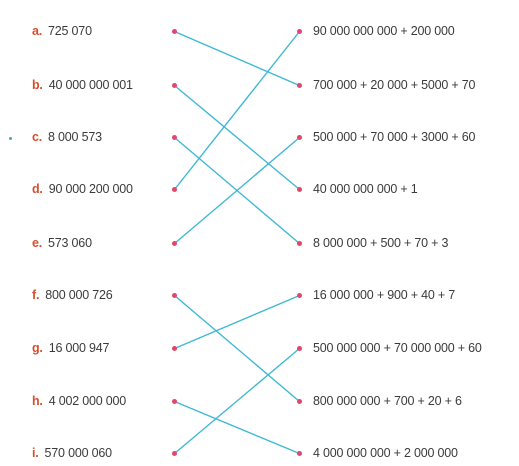  I want to click on left-dot-g, so click(174, 348).